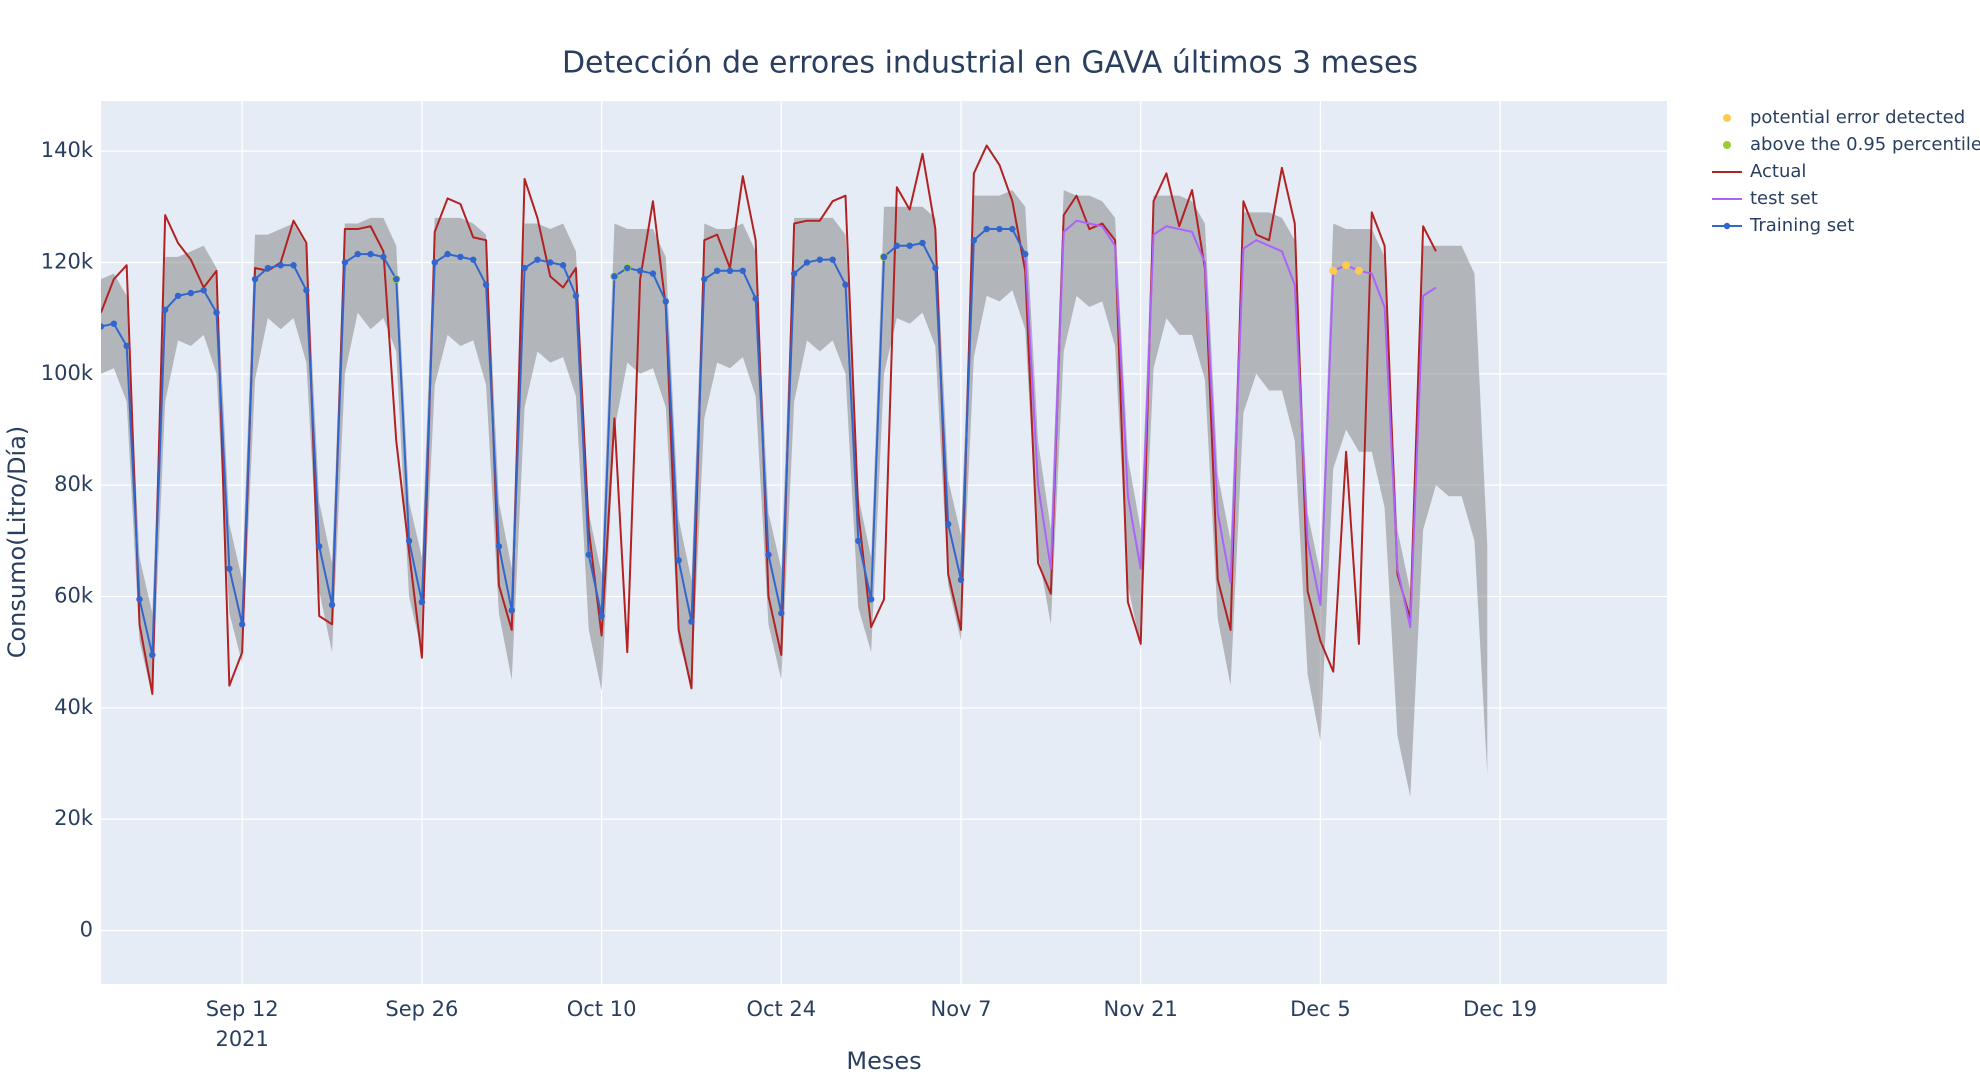  I want to click on legend-label: Actual, so click(1778, 171).